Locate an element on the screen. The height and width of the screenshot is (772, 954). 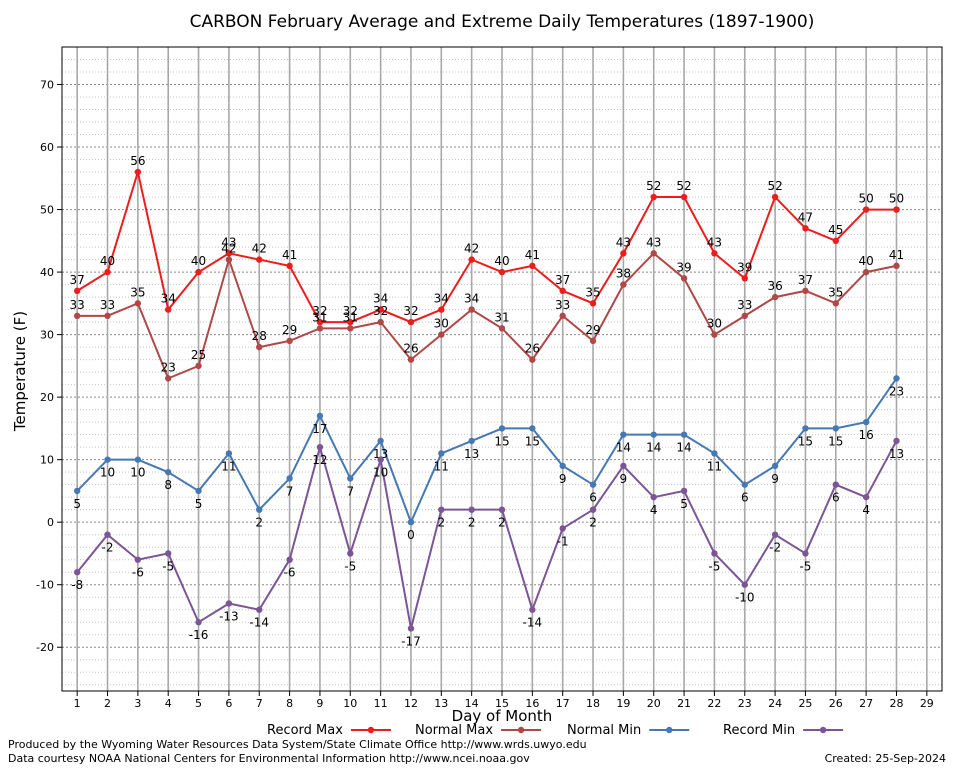
record-min-data-label: -10 is located at coordinates (745, 598).